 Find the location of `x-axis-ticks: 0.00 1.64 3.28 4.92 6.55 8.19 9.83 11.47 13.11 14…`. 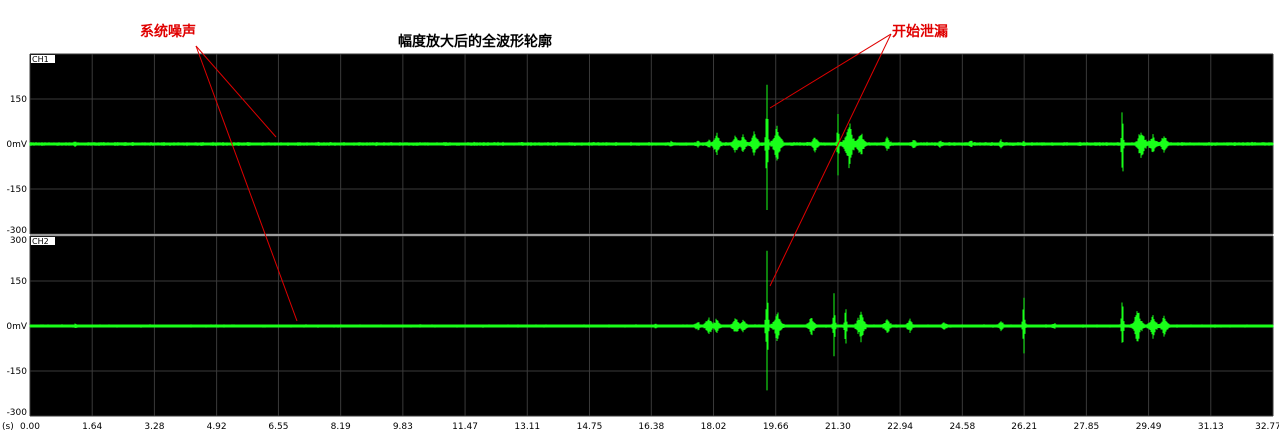

x-axis-ticks: 0.00 1.64 3.28 4.92 6.55 8.19 9.83 11.47 13.11 14… is located at coordinates (649, 427).